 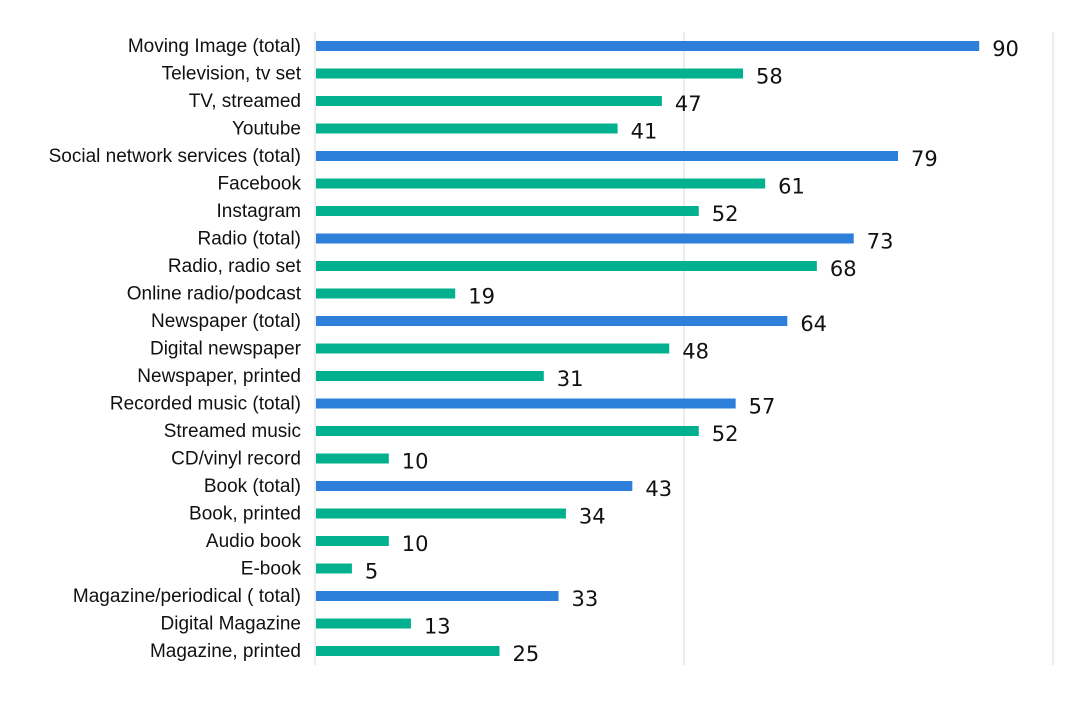 What do you see at coordinates (813, 324) in the screenshot?
I see `data-label: 64` at bounding box center [813, 324].